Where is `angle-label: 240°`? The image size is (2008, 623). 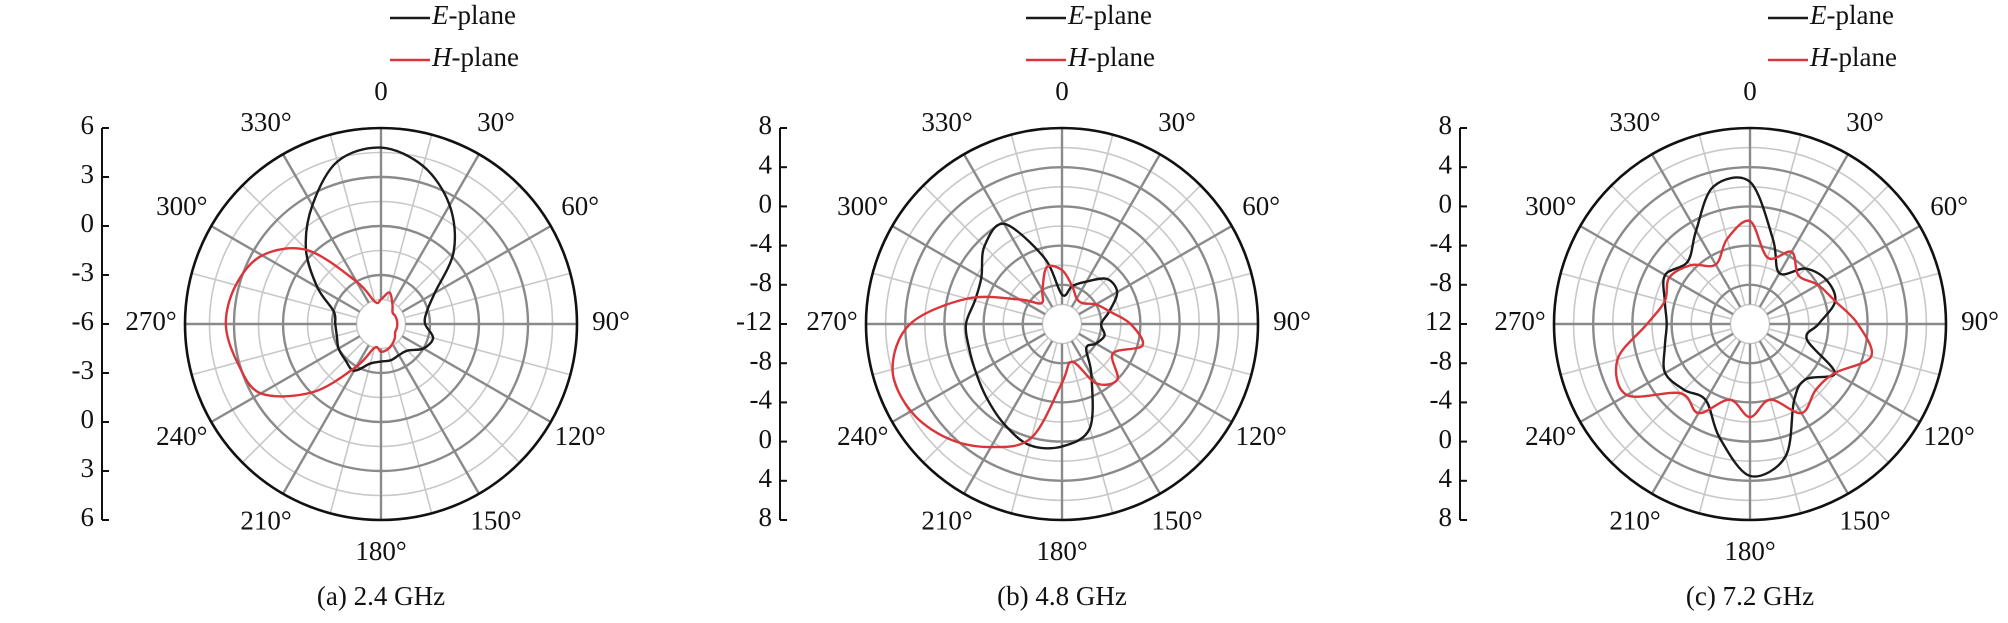
angle-label: 240° is located at coordinates (862, 436).